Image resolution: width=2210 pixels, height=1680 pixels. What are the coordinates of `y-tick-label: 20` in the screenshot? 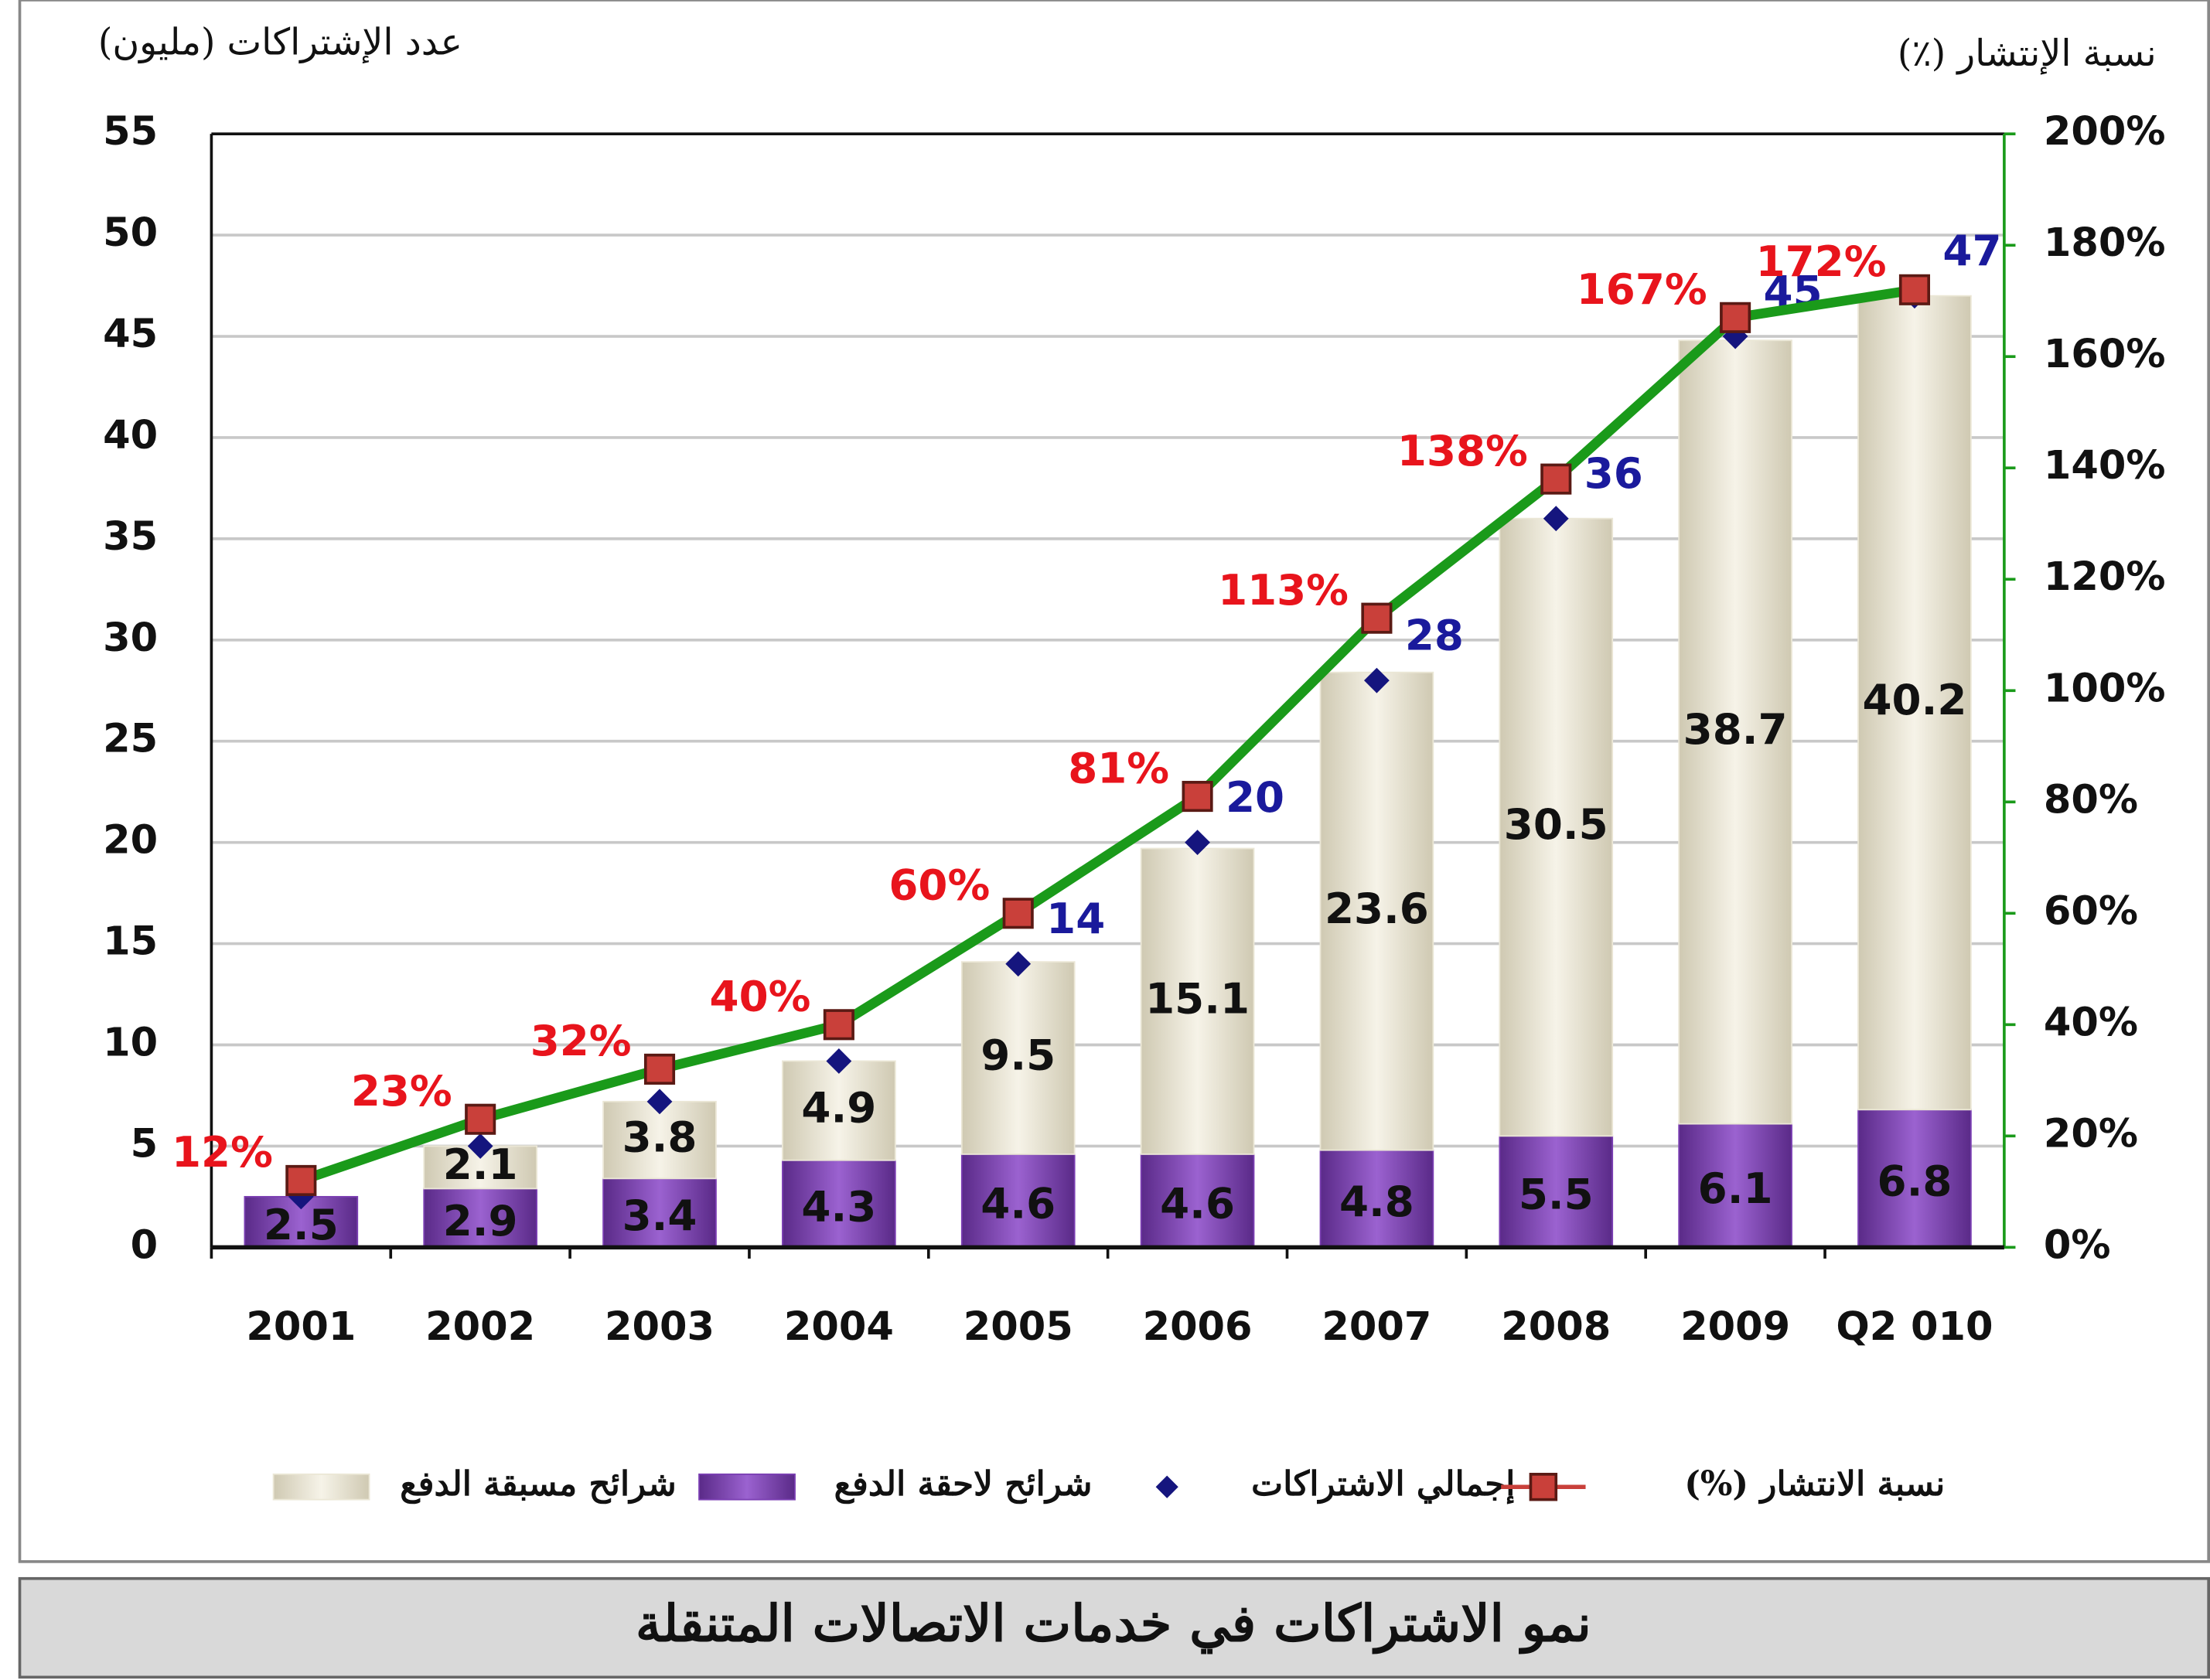 It's located at (130, 841).